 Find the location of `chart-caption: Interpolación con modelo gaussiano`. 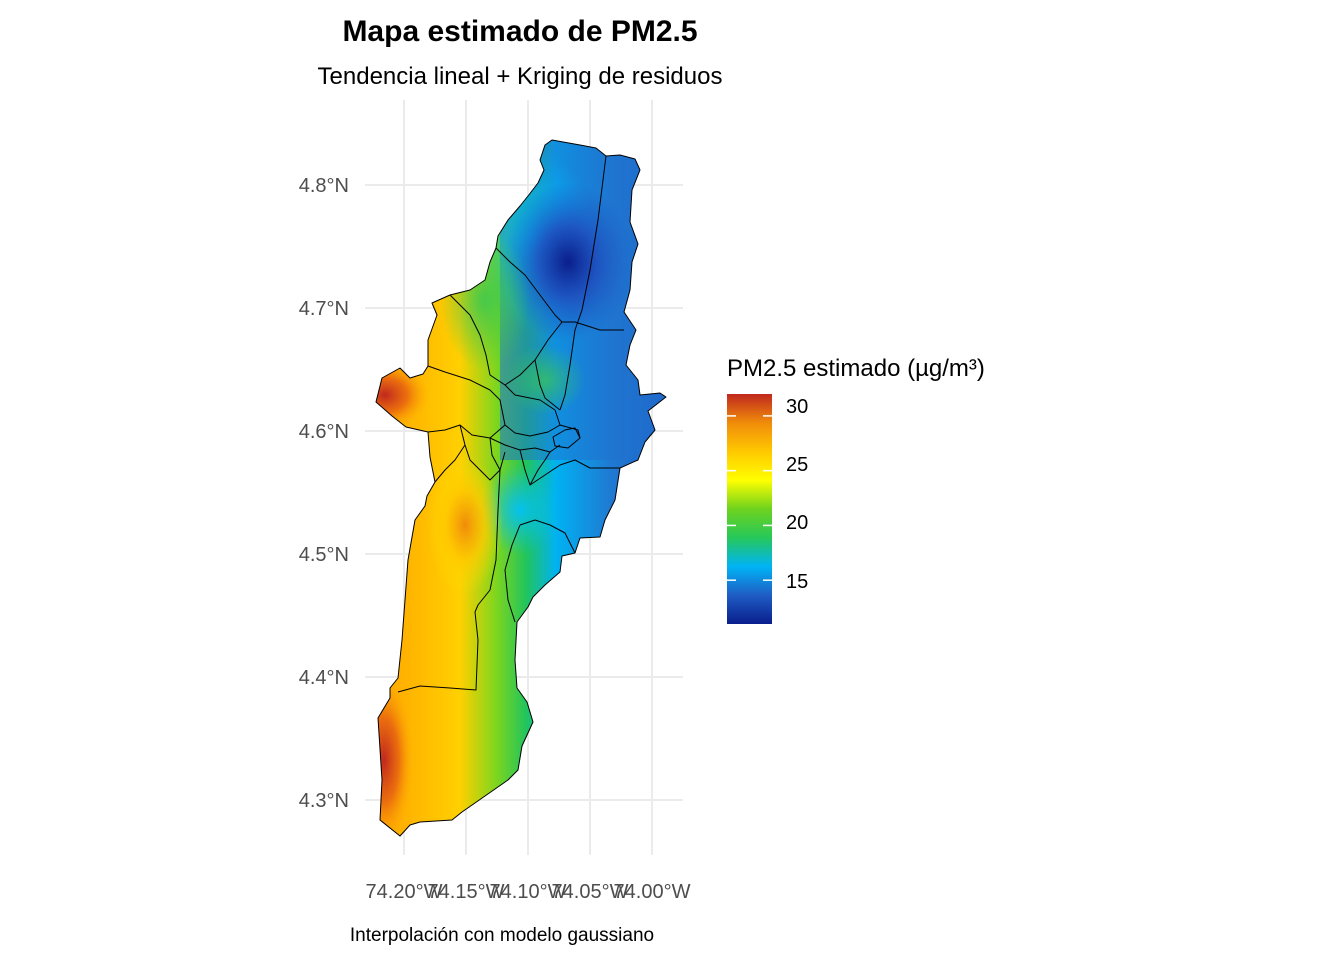

chart-caption: Interpolación con modelo gaussiano is located at coordinates (502, 935).